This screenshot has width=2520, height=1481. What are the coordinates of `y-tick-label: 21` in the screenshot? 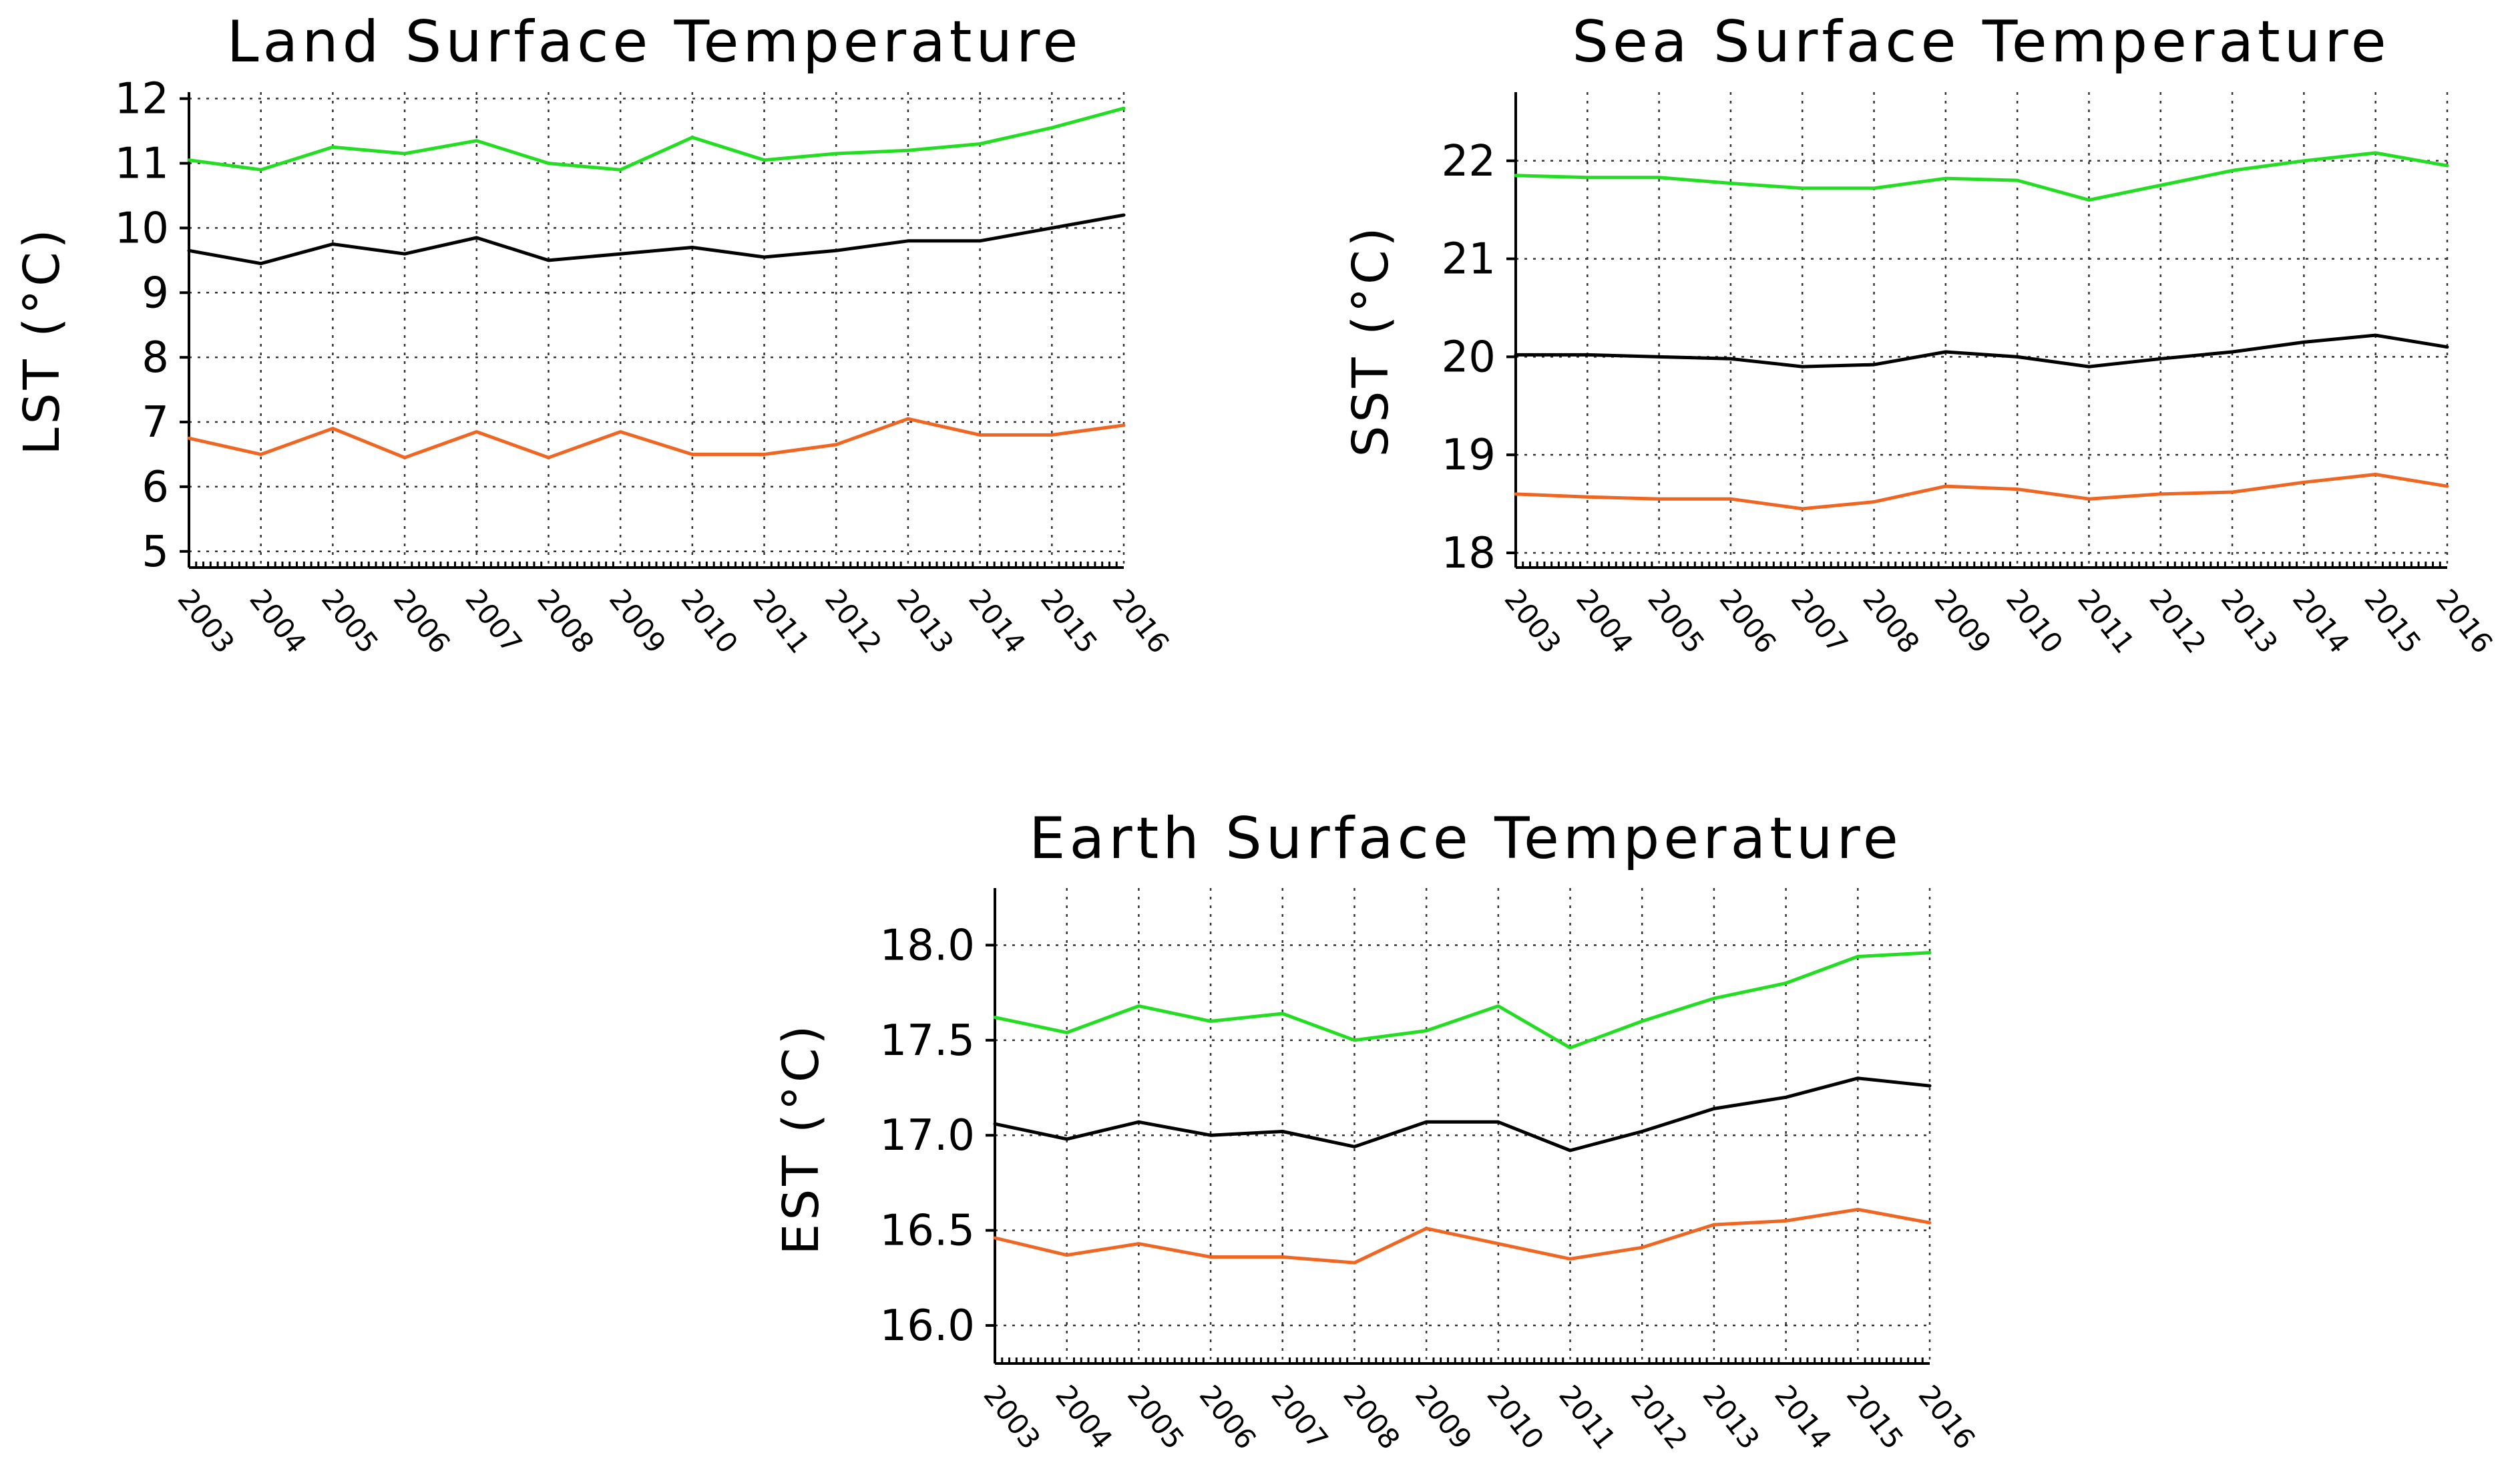 It's located at (1469, 259).